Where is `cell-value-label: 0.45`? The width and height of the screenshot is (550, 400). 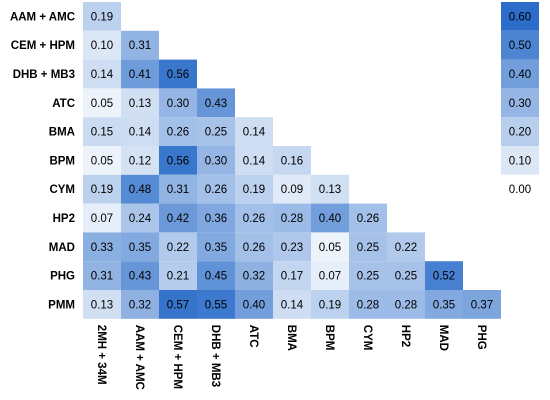 cell-value-label: 0.45 is located at coordinates (216, 277).